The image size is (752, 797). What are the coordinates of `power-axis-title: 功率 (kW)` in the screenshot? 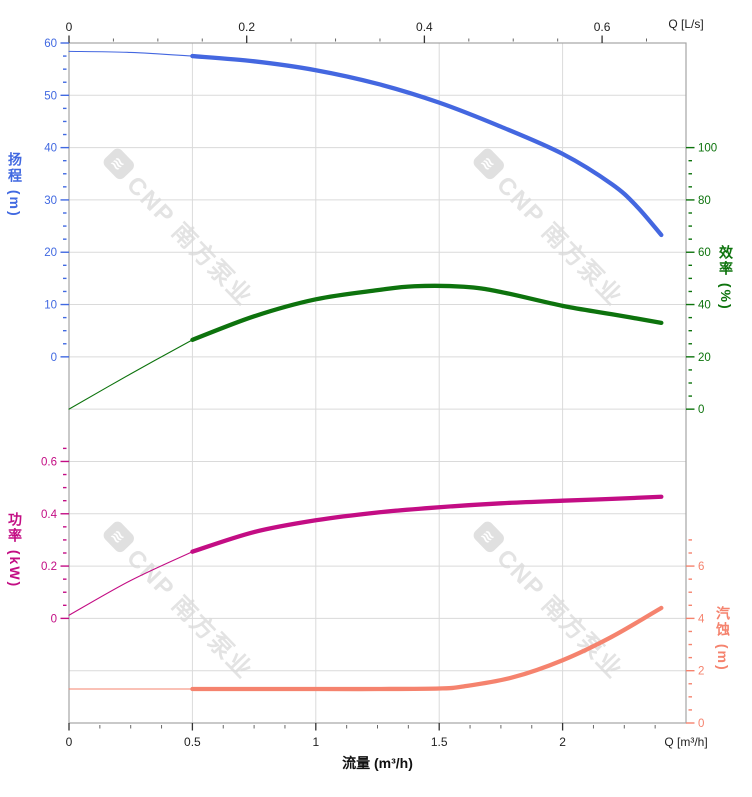 It's located at (15, 550).